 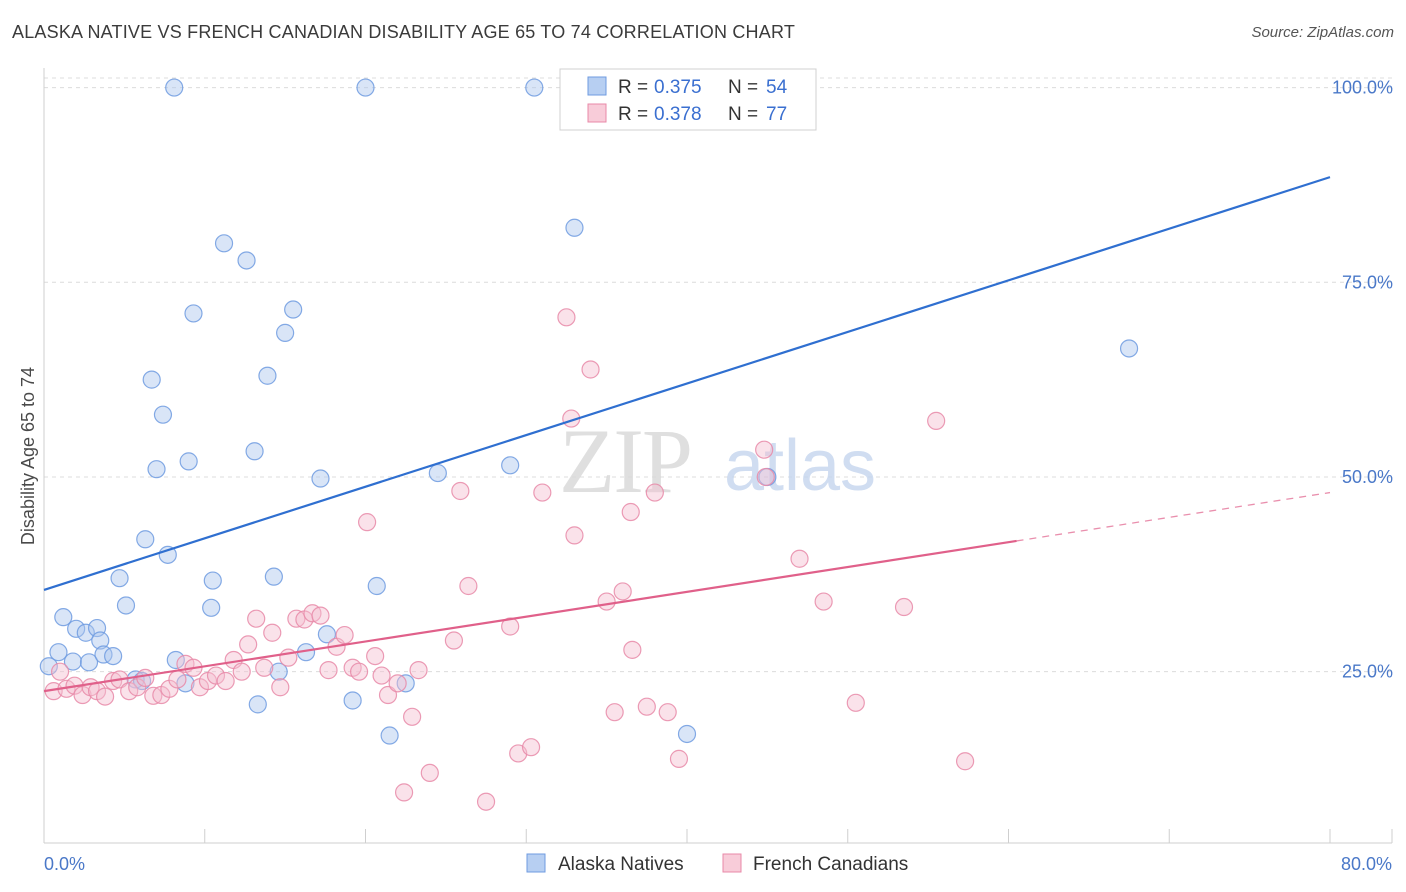 I want to click on french-trend-extension, so click(x=1173, y=516).